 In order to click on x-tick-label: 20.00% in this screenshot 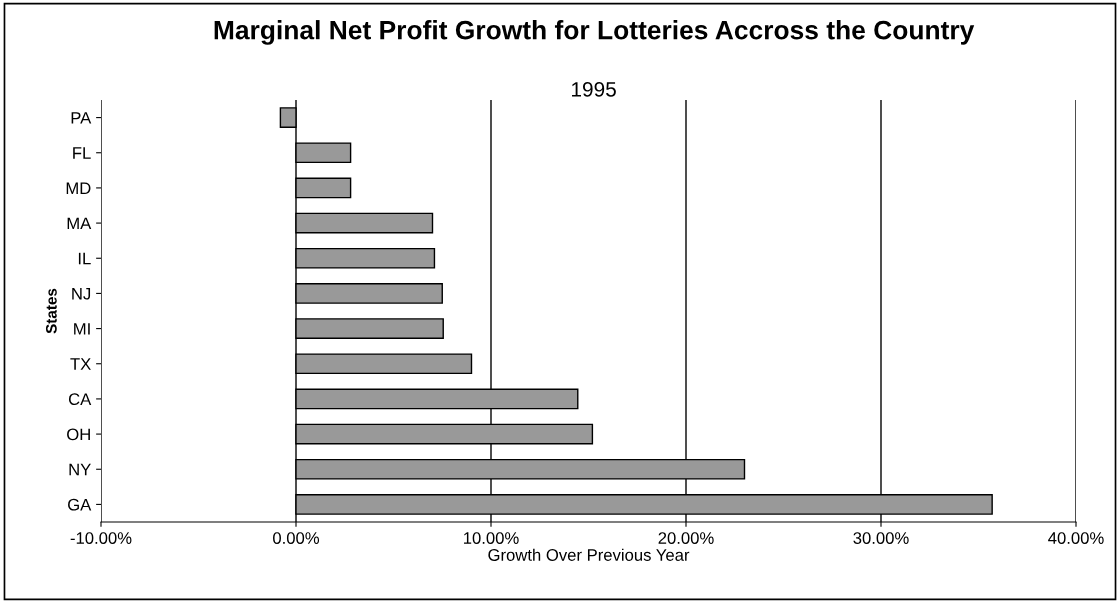, I will do `click(686, 538)`.